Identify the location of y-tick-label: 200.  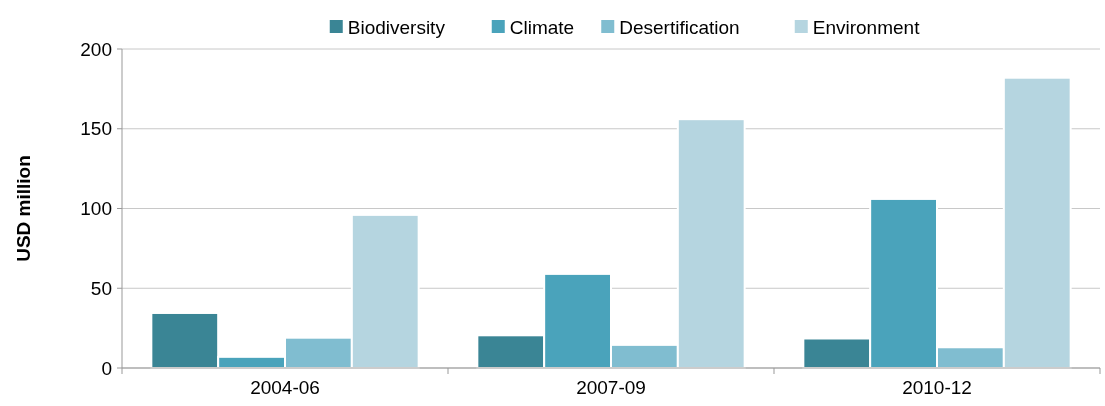
(96, 49).